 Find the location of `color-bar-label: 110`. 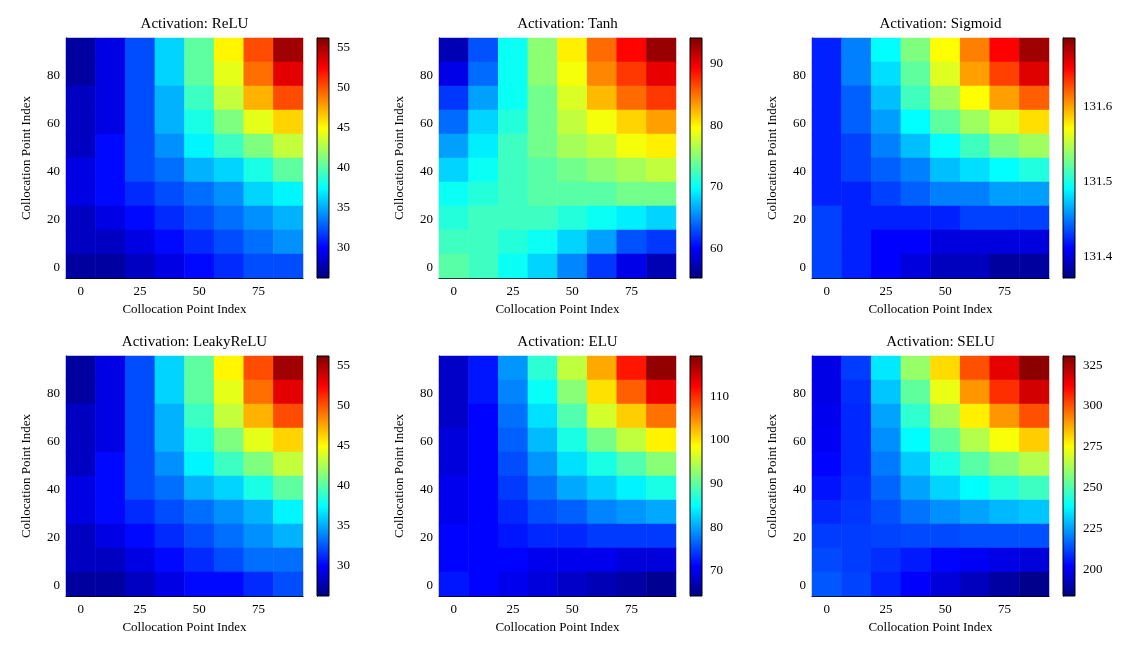

color-bar-label: 110 is located at coordinates (720, 395).